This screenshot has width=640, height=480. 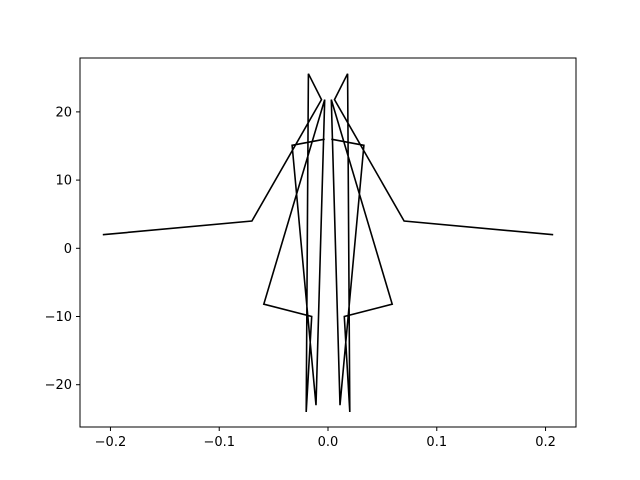 What do you see at coordinates (58, 317) in the screenshot?
I see `y-tick-label: −10` at bounding box center [58, 317].